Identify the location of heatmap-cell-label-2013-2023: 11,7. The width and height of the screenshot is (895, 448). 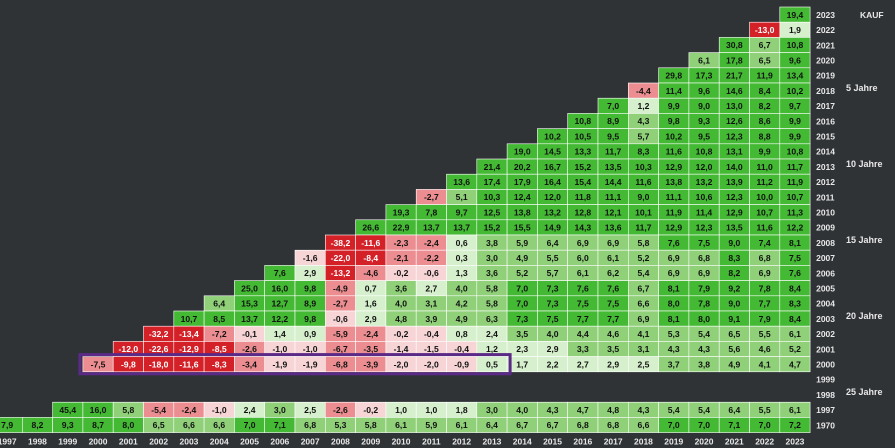
(795, 167).